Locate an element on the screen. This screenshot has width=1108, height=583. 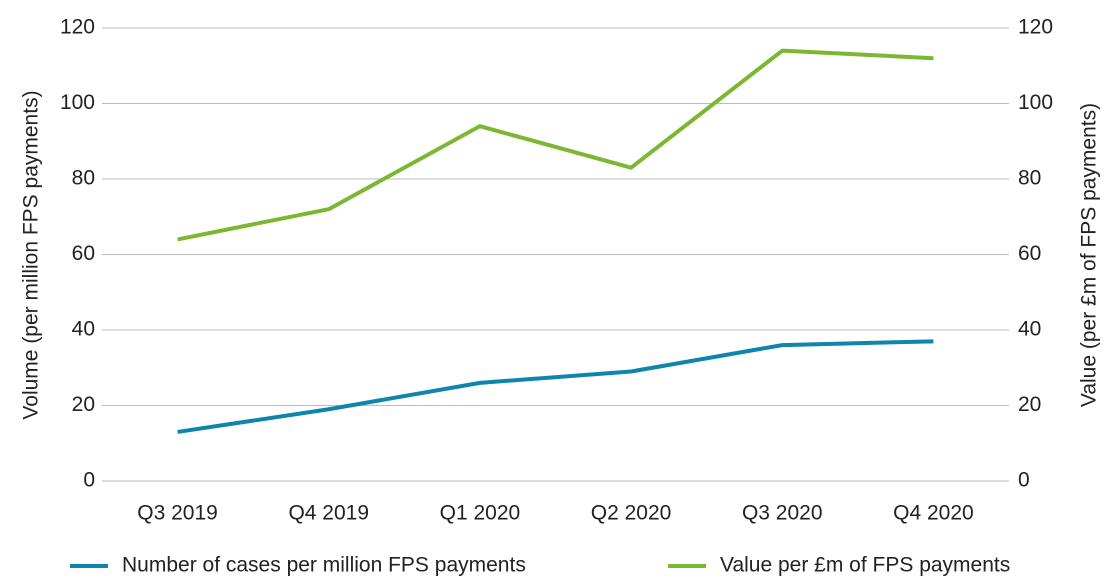
y-tick-label: 40 is located at coordinates (83, 329).